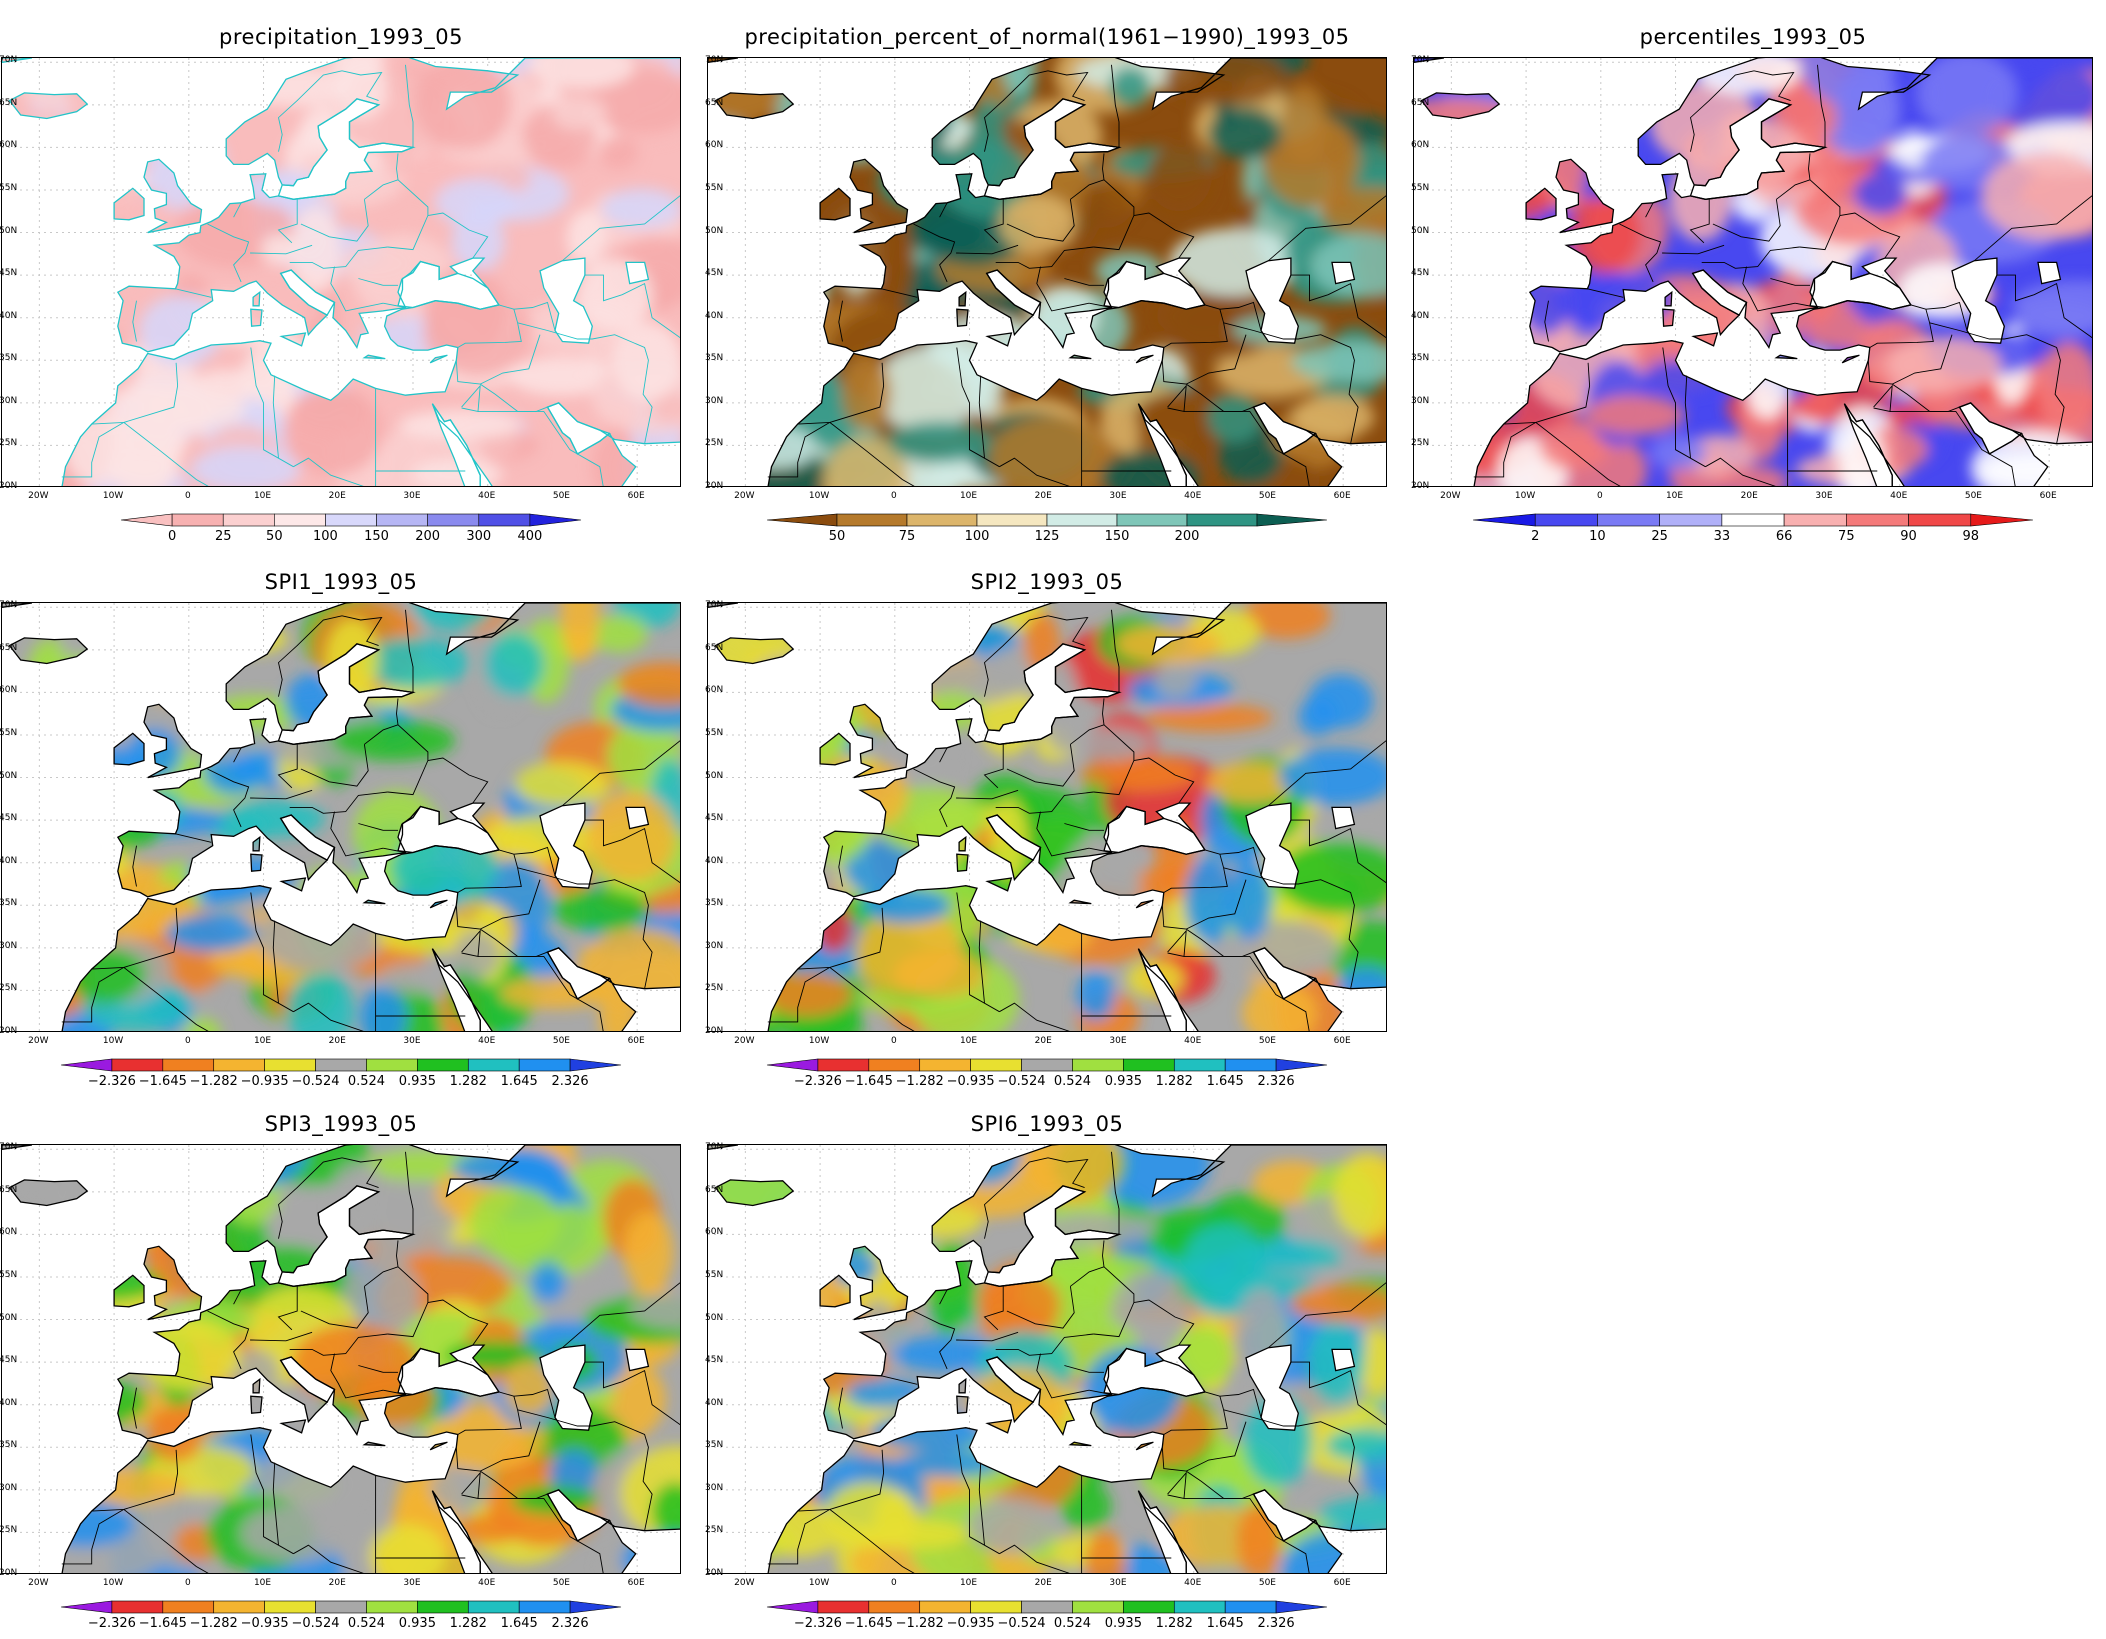 The image size is (2106, 1639). Describe the element at coordinates (714, 732) in the screenshot. I see `lat-tick-label: 55N` at that location.